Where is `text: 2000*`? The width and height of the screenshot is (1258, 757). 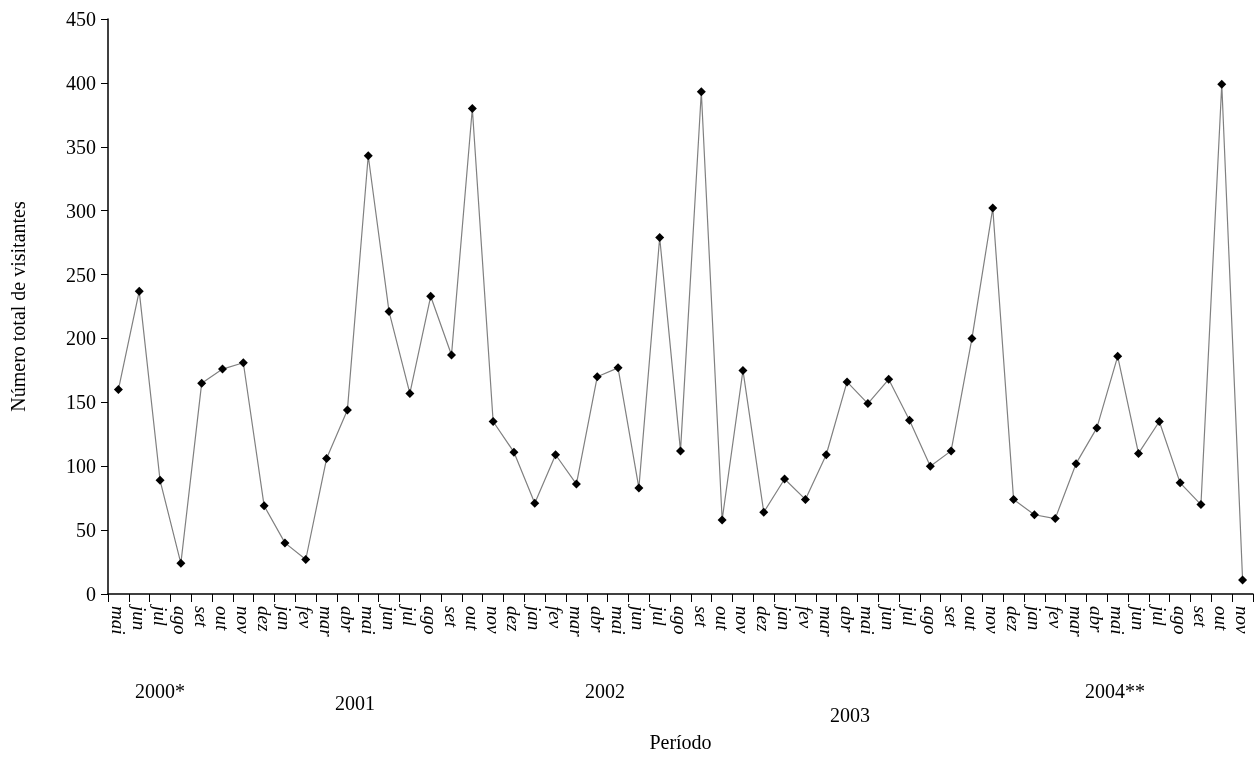
text: 2000* is located at coordinates (160, 691).